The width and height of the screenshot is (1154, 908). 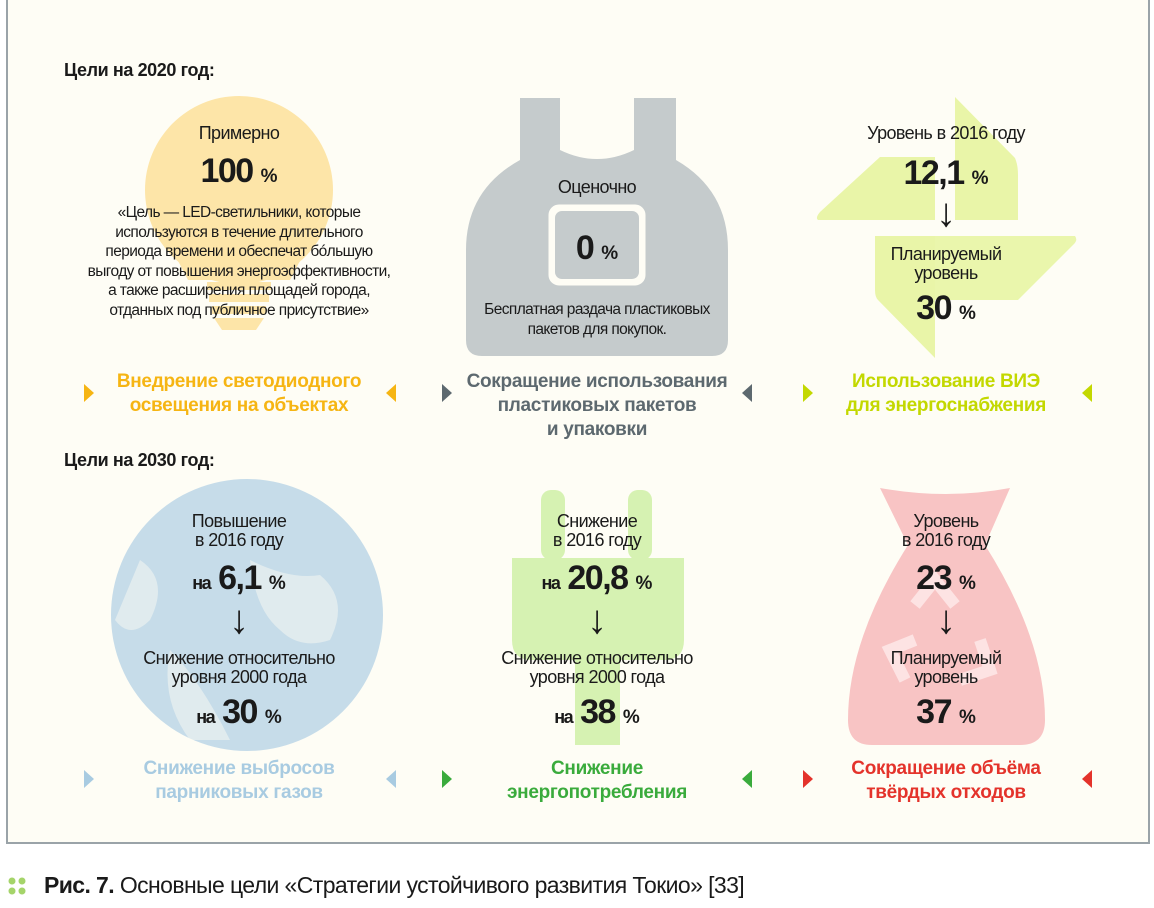 I want to click on pinwheel-icon, so click(x=946, y=227).